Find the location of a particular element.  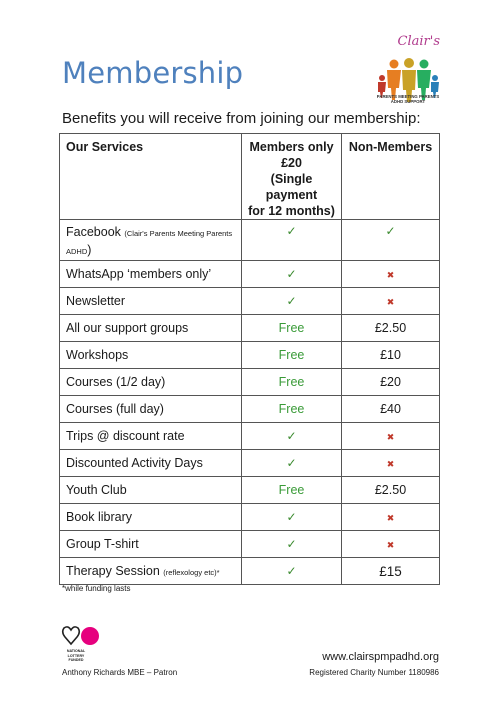

service-cell: Trips @ discount rate is located at coordinates (150, 436).